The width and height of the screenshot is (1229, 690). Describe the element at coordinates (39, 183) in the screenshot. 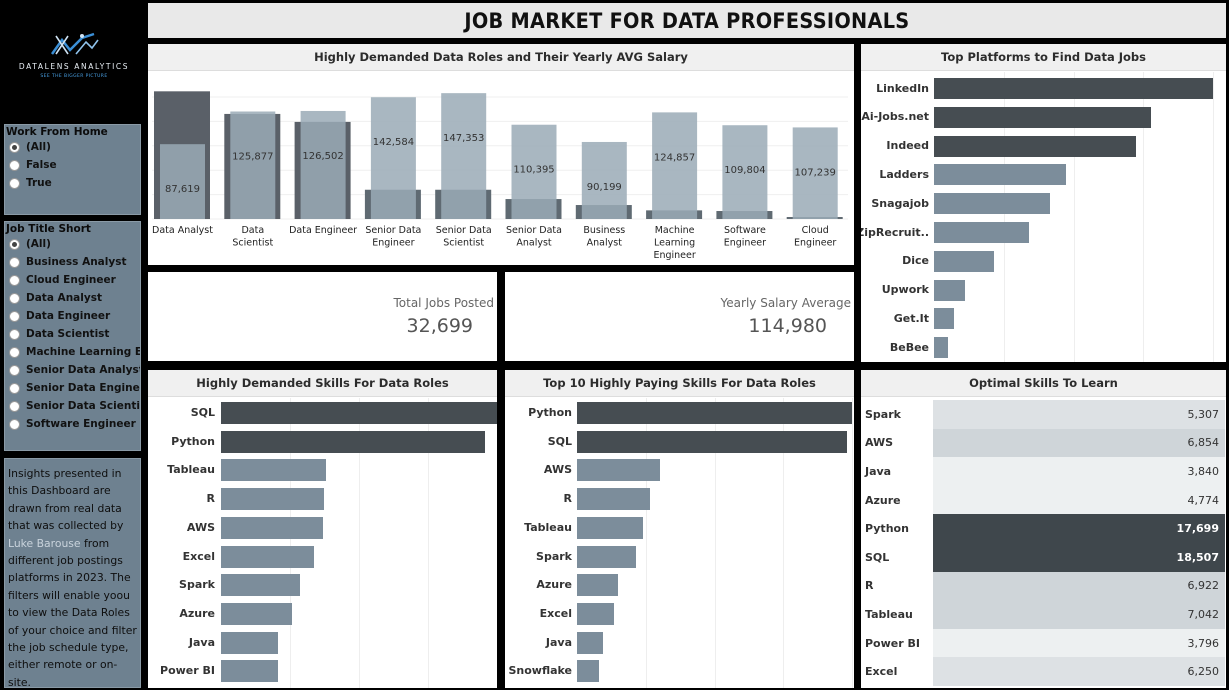

I see `work-from-home-option-label: True` at that location.